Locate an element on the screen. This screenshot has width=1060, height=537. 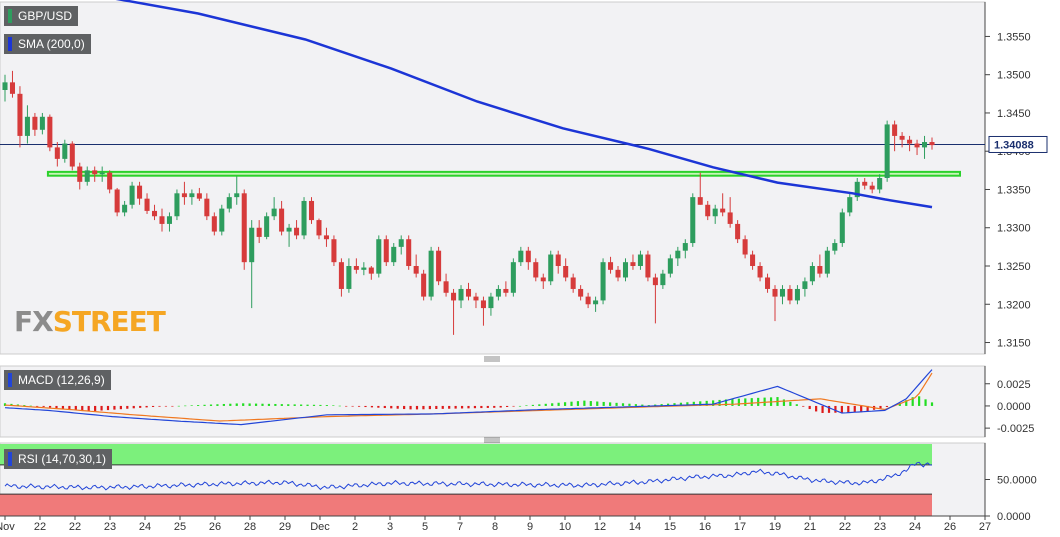
x-axis-label: Nov is located at coordinates (7, 527).